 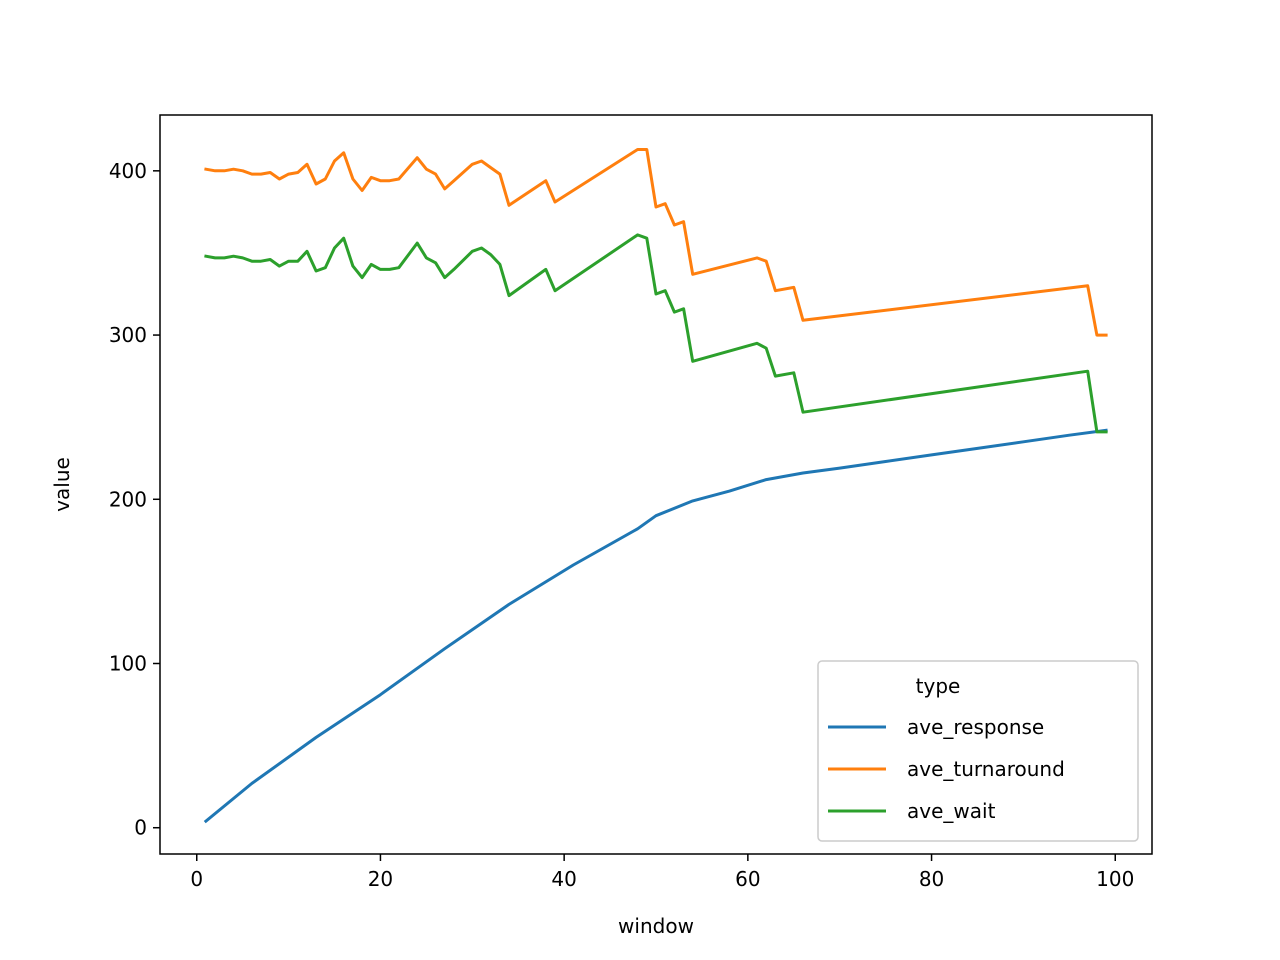 I want to click on y-tick-label: 200, so click(x=128, y=499).